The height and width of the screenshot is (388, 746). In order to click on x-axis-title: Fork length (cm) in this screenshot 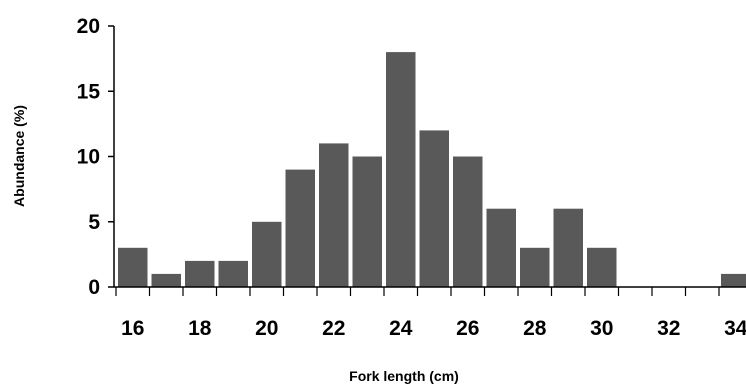, I will do `click(404, 376)`.